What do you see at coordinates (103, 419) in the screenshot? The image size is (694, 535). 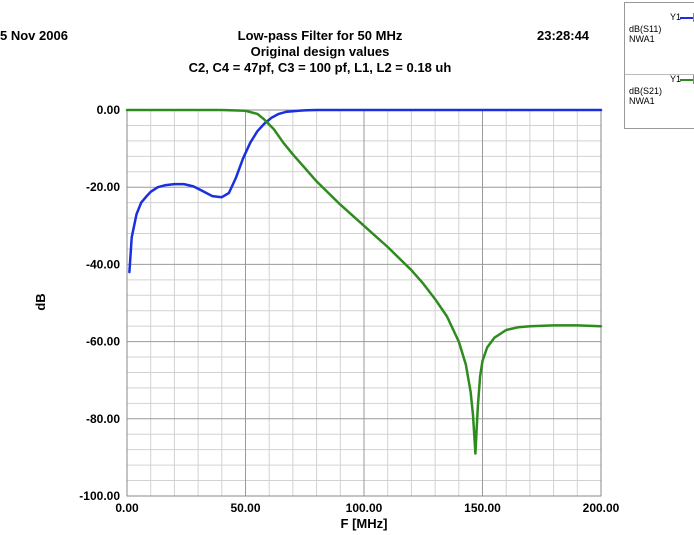 I see `y-tick-label: -80.00` at bounding box center [103, 419].